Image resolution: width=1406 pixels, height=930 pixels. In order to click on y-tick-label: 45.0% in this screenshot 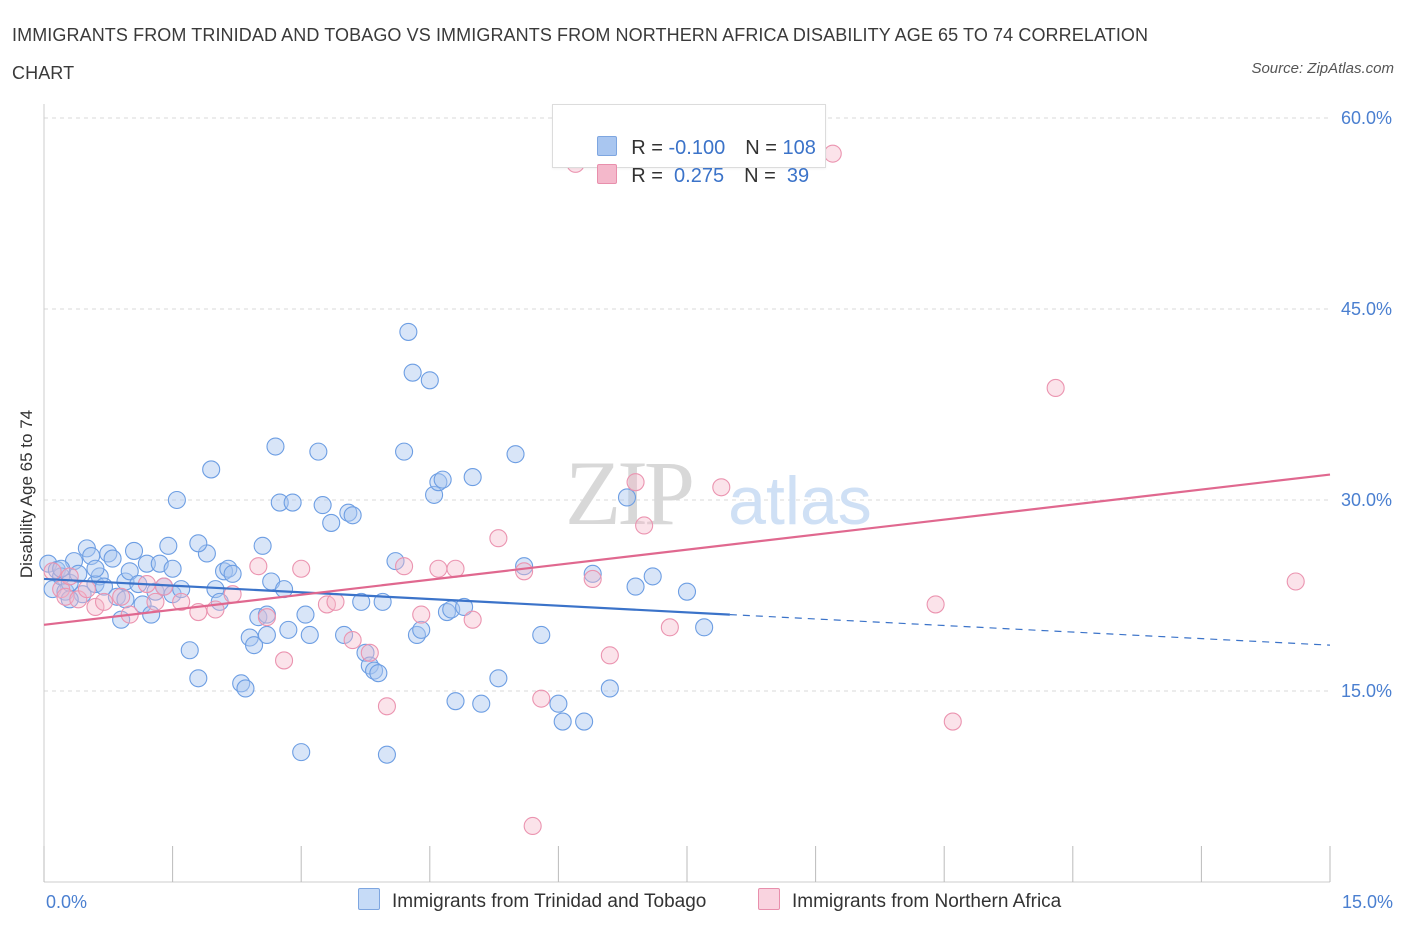, I will do `click(1366, 309)`.